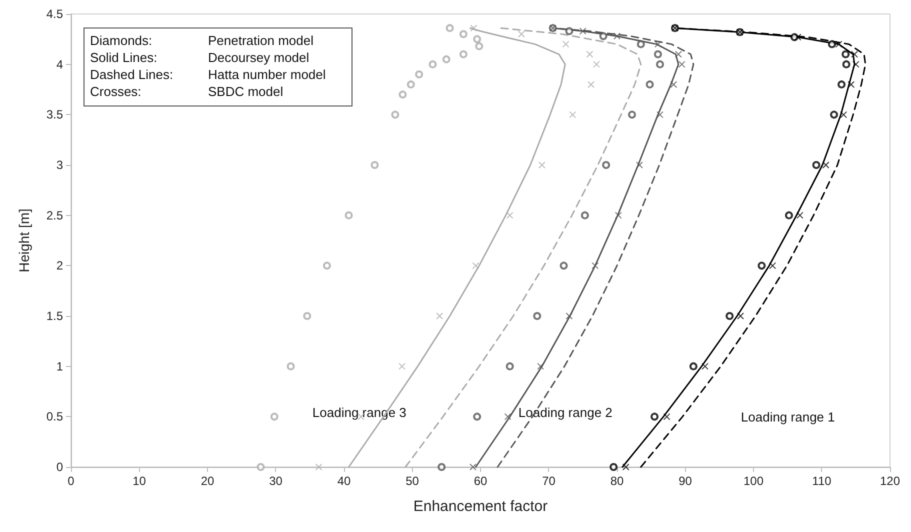 This screenshot has width=911, height=532. I want to click on text: Diamonds: Penetration model, so click(202, 40).